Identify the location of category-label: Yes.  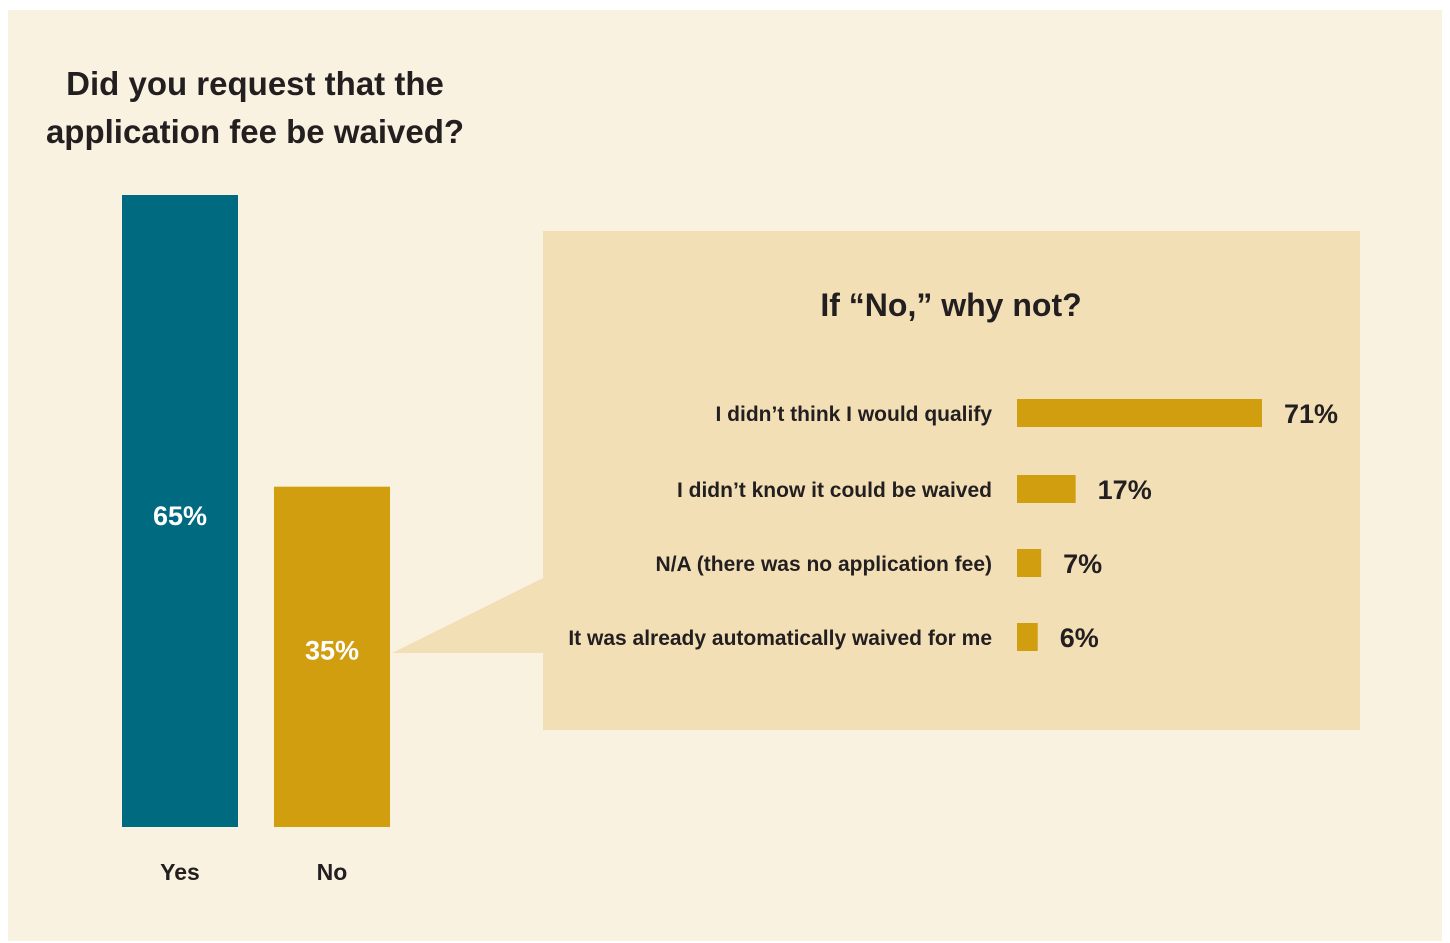
(180, 872).